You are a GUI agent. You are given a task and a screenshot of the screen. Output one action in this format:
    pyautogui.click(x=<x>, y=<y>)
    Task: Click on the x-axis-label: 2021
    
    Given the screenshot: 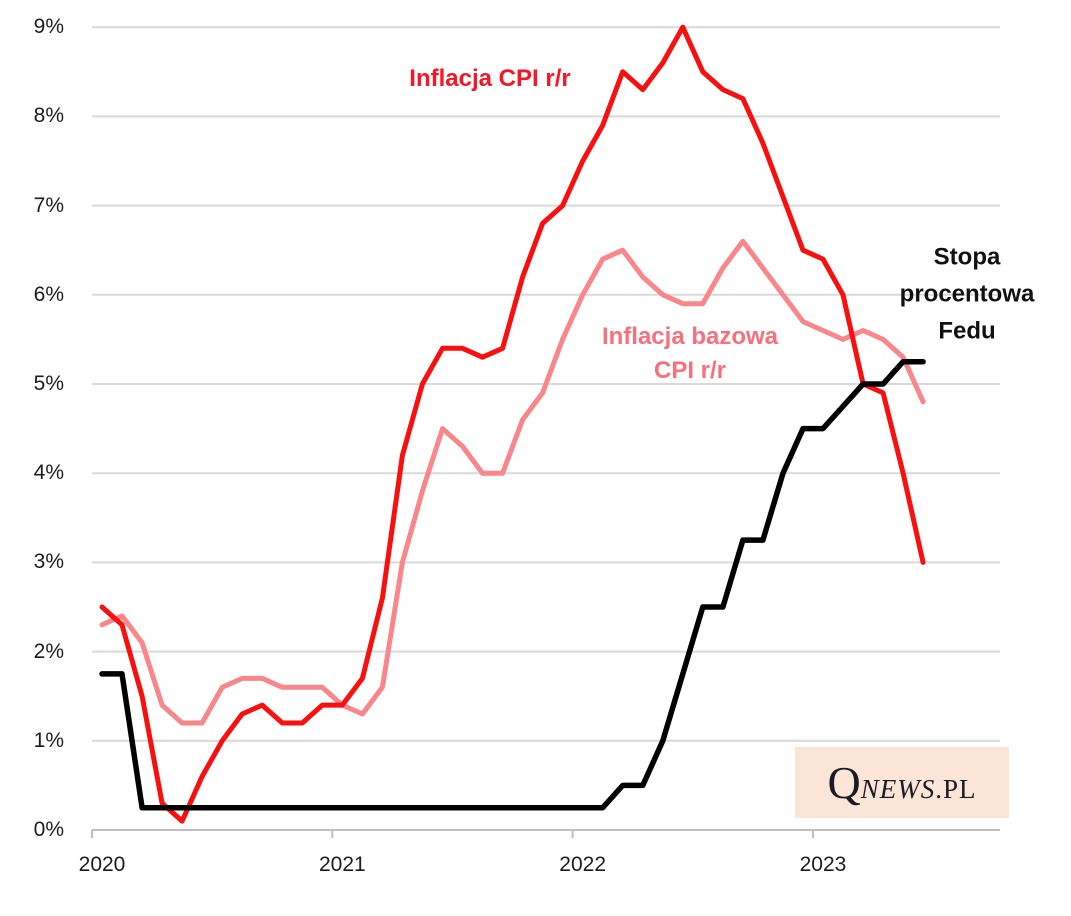 What is the action you would take?
    pyautogui.click(x=342, y=864)
    